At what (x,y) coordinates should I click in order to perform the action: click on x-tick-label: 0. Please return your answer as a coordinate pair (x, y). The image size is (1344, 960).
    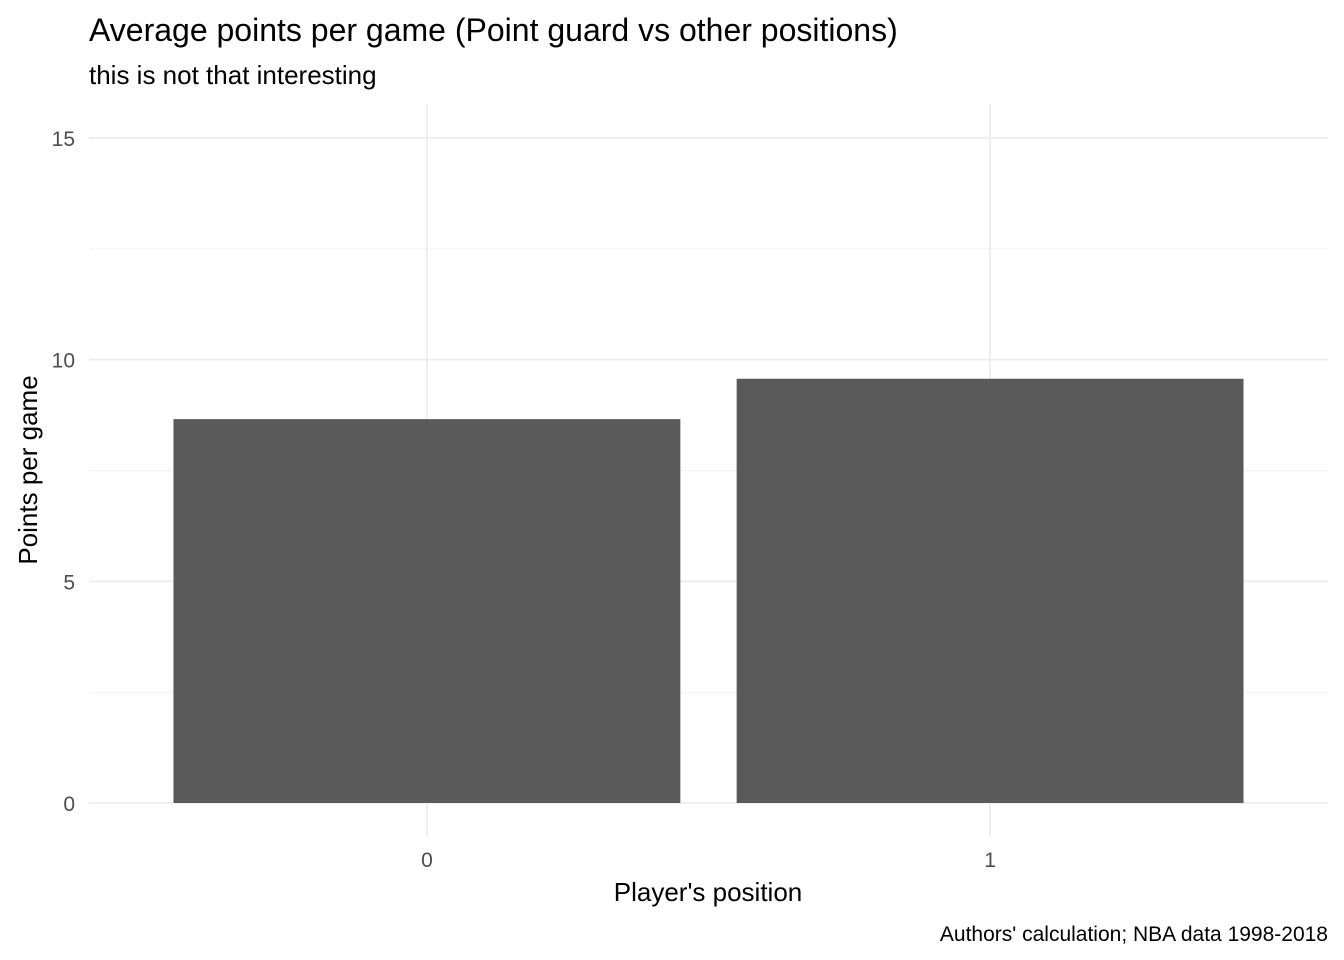
    Looking at the image, I should click on (427, 860).